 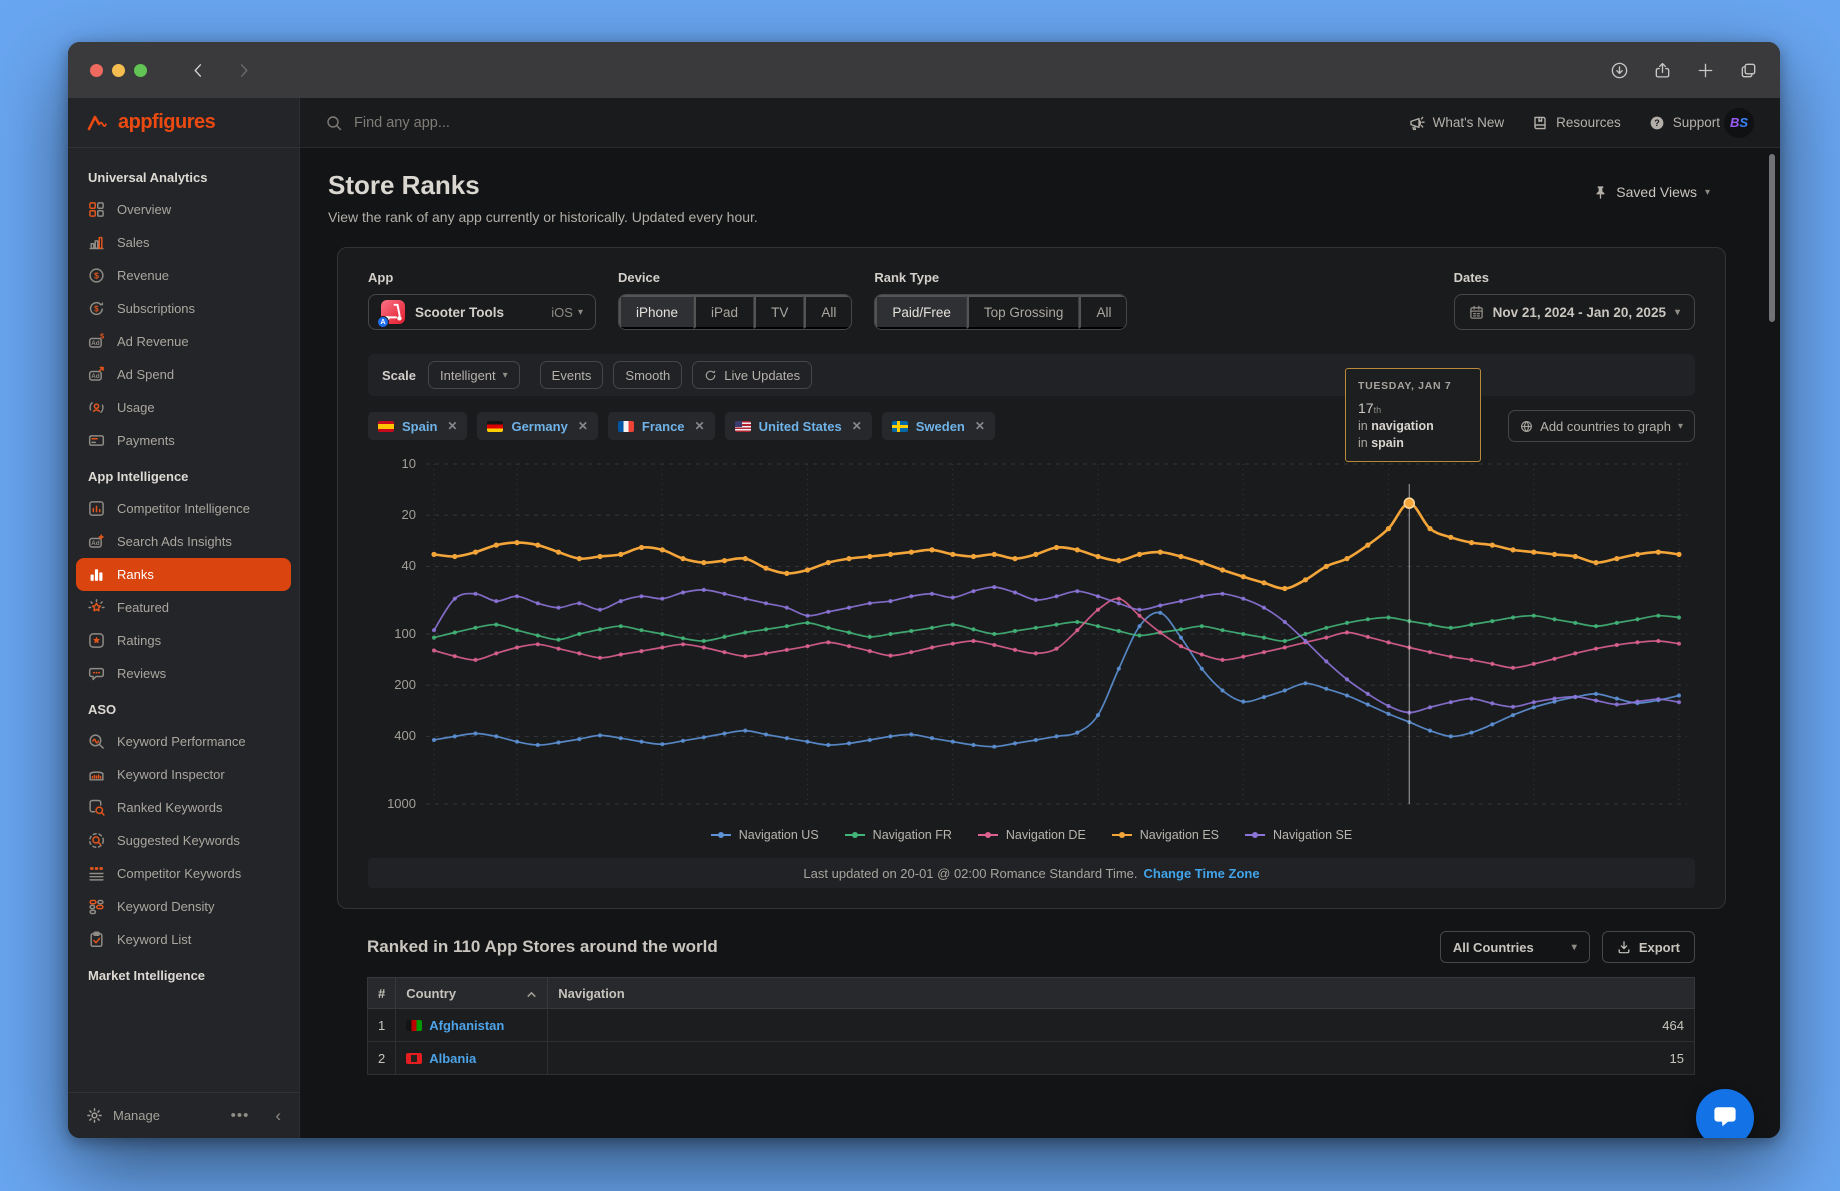 What do you see at coordinates (1619, 70) in the screenshot?
I see `downloads-icon` at bounding box center [1619, 70].